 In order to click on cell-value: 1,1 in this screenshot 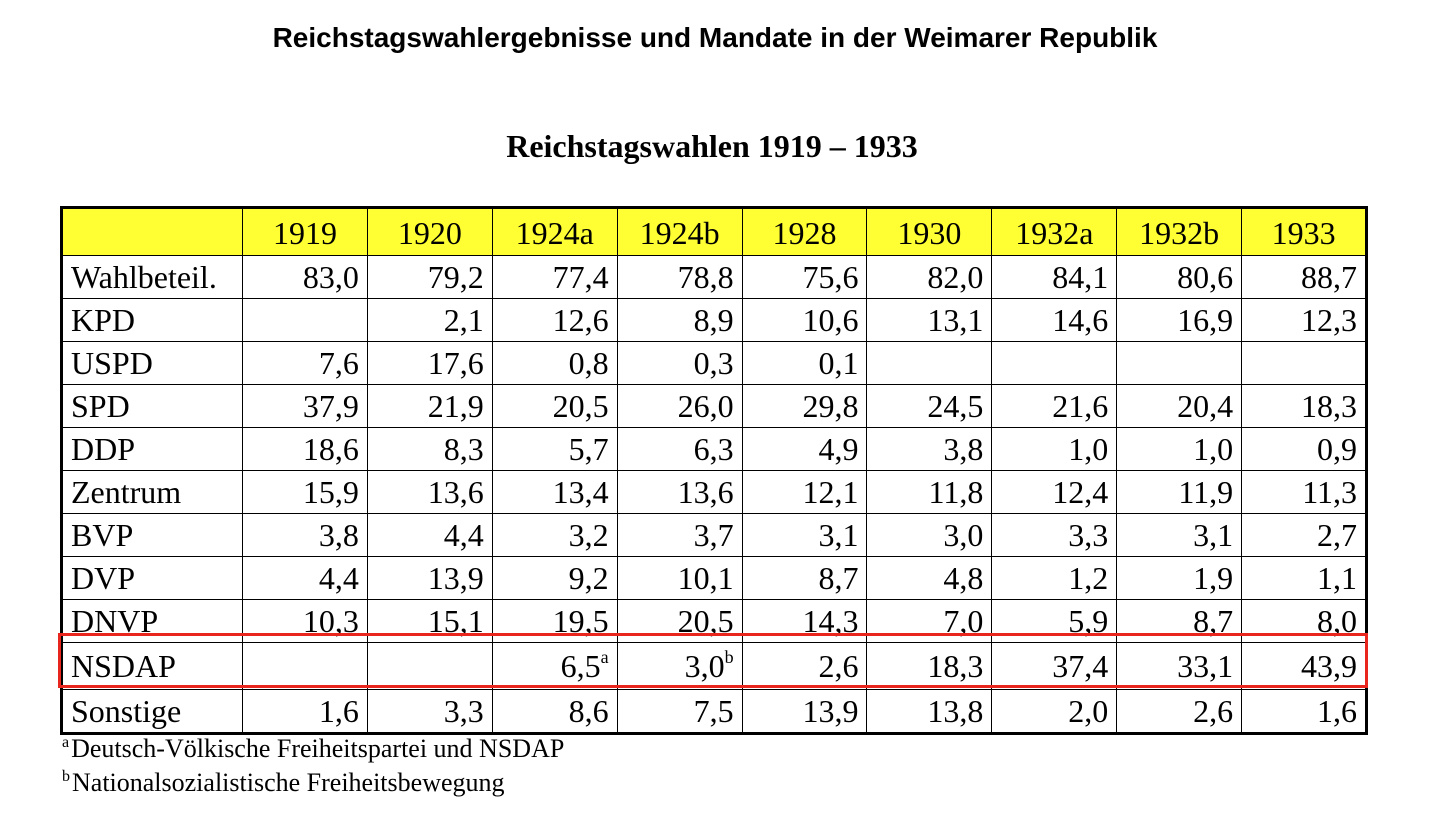, I will do `click(1337, 578)`.